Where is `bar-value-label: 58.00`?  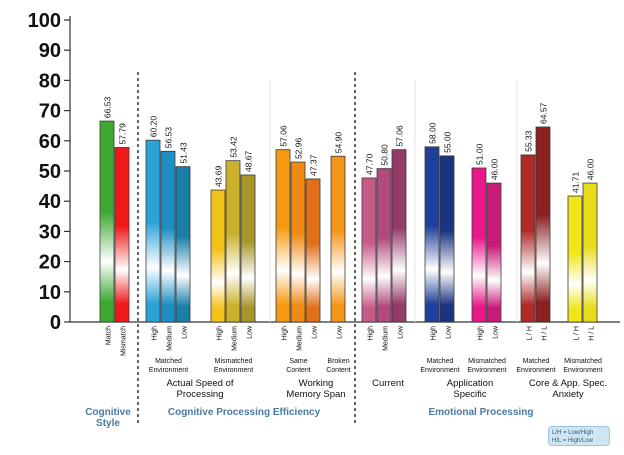 bar-value-label: 58.00 is located at coordinates (433, 133).